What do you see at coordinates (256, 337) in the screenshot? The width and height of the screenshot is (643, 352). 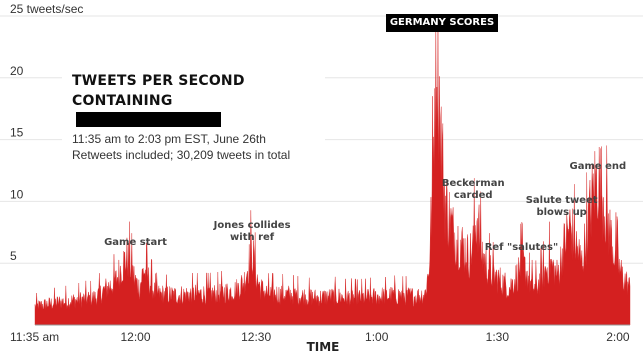 I see `x-tick-label: 12:30` at bounding box center [256, 337].